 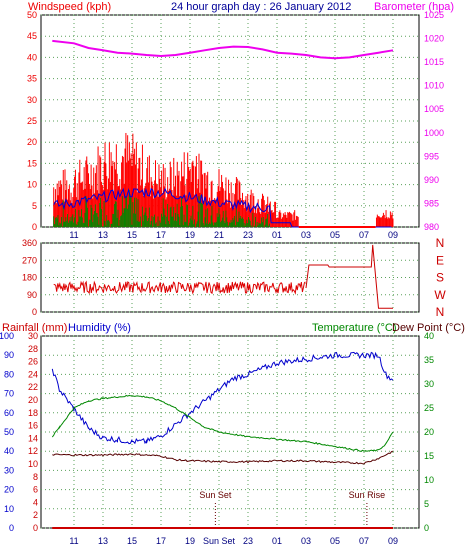 I want to click on wind-gust-bars, so click(x=223, y=179).